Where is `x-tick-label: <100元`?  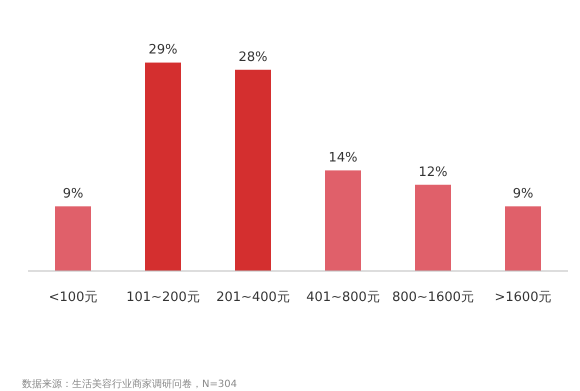
x-tick-label: <100元 is located at coordinates (73, 297).